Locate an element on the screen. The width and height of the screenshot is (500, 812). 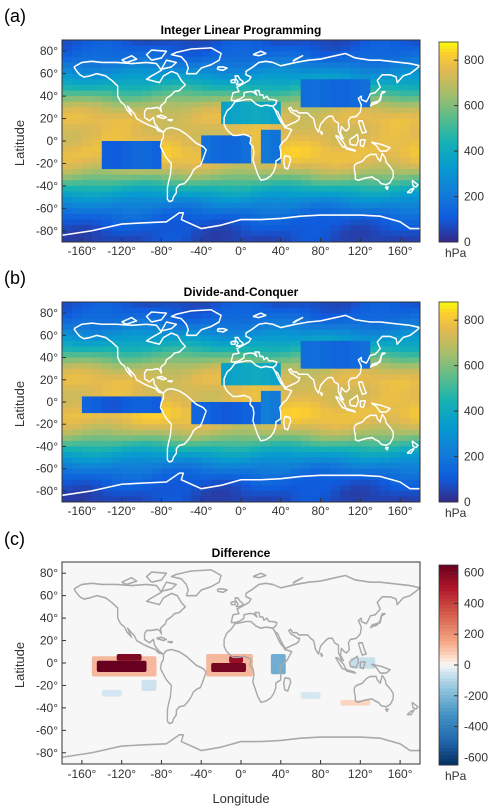
colorbar-tick-label: 400 is located at coordinates (474, 411).